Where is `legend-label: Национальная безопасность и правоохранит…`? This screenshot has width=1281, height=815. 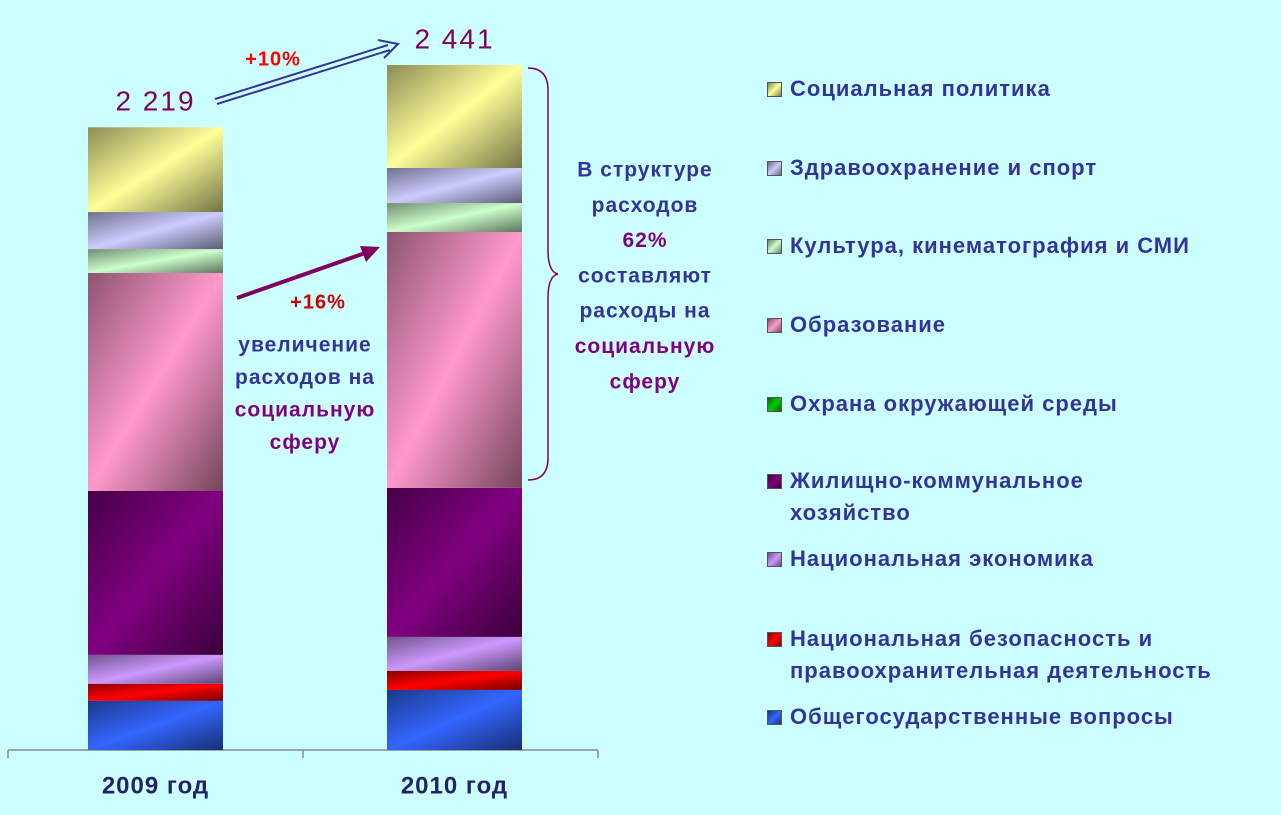 legend-label: Национальная безопасность и правоохранит… is located at coordinates (1001, 654).